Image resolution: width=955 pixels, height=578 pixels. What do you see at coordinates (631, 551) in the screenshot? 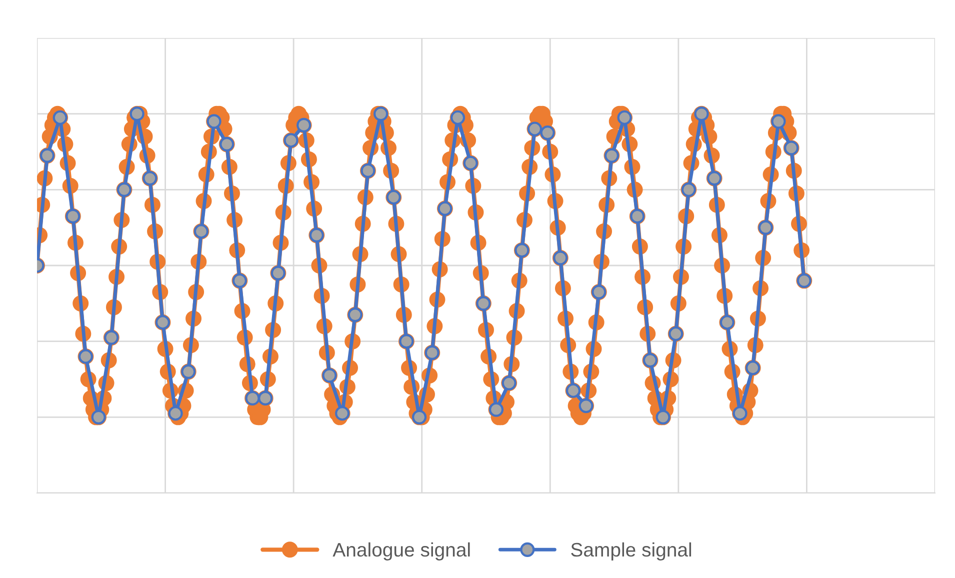
I see `legend-label: Sample signal` at bounding box center [631, 551].